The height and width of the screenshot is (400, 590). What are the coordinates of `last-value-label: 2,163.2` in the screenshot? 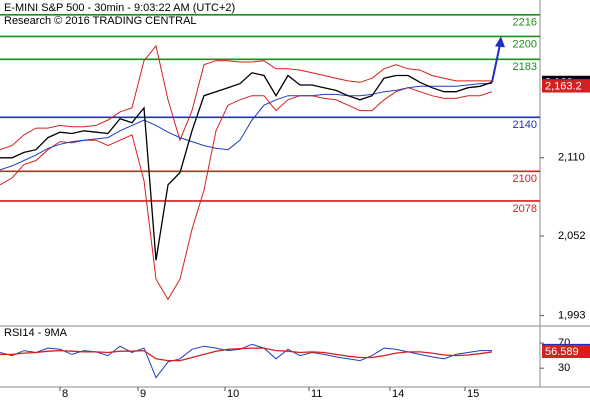 It's located at (563, 86).